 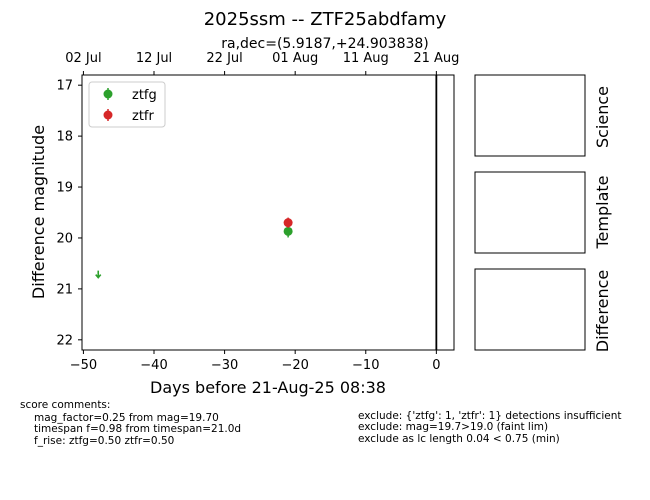 What do you see at coordinates (153, 365) in the screenshot?
I see `x-tick-label: −40` at bounding box center [153, 365].